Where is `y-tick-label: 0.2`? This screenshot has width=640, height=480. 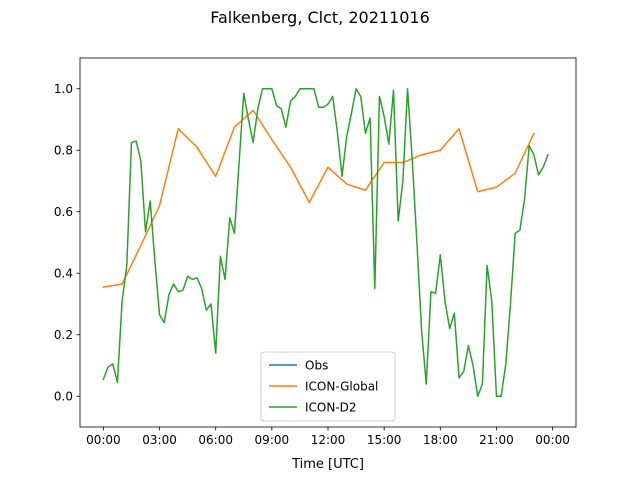 y-tick-label: 0.2 is located at coordinates (63, 335).